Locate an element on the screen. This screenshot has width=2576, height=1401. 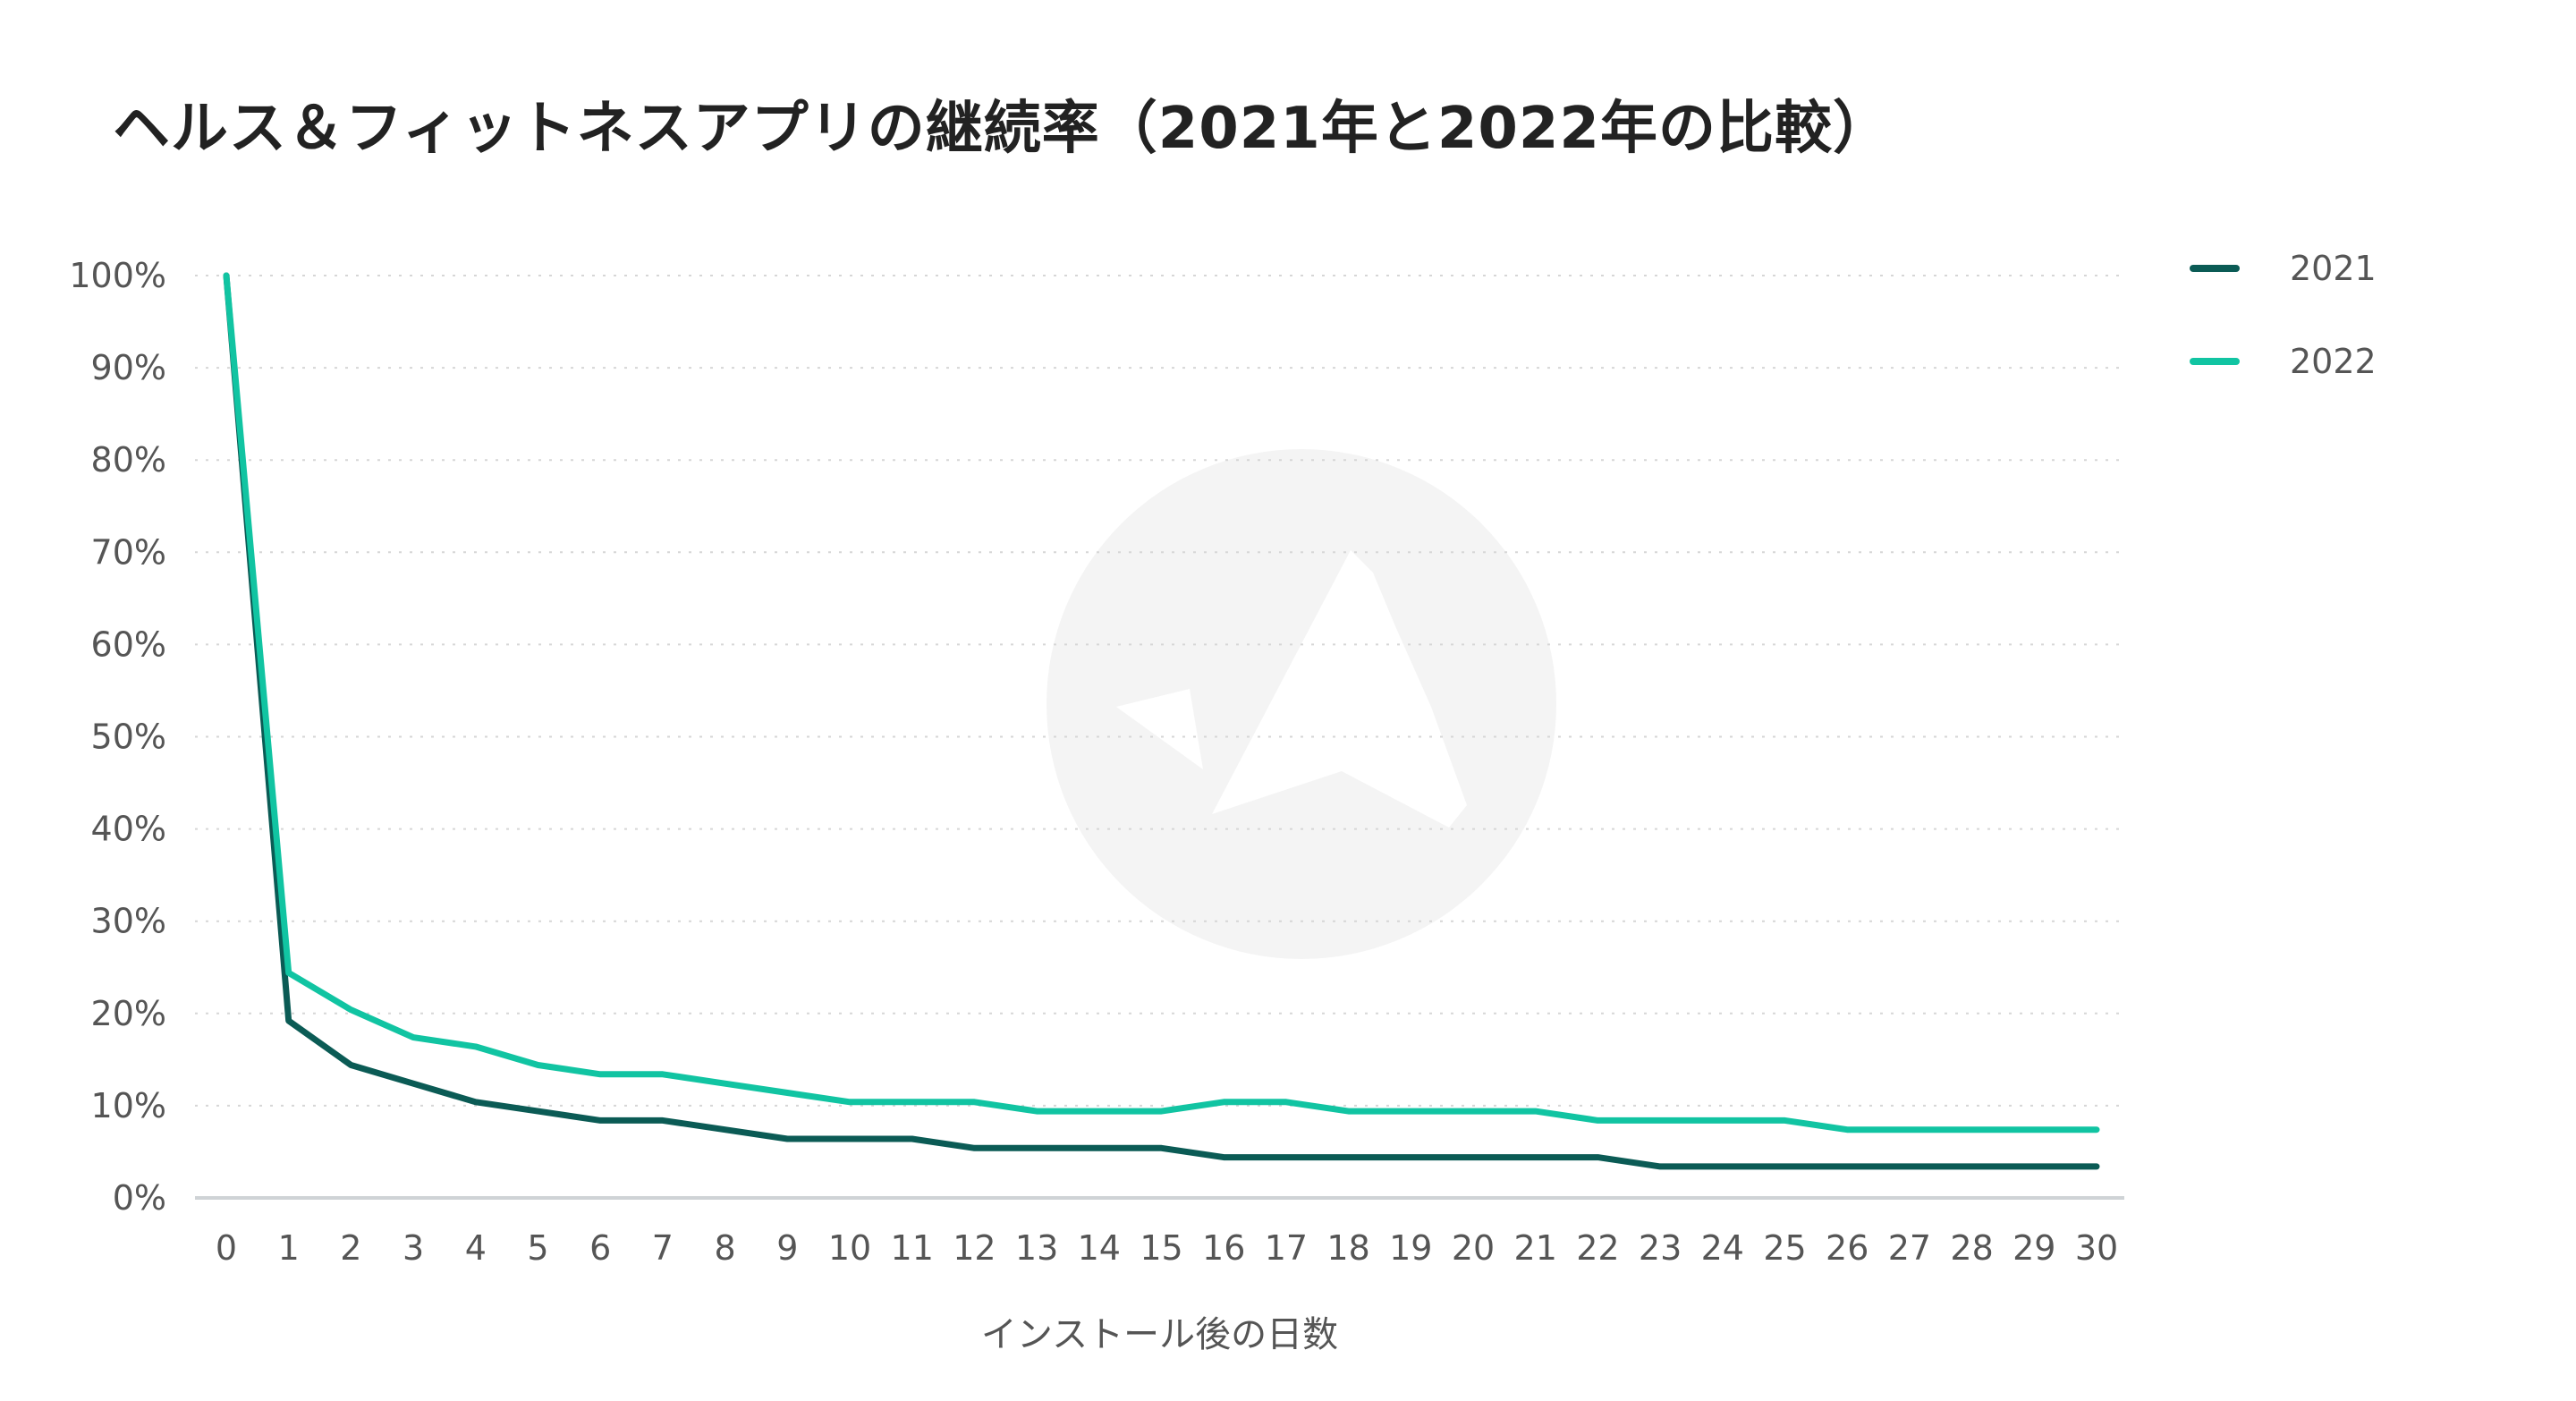
x-axis-title: インストール後の日数 is located at coordinates (1159, 1334).